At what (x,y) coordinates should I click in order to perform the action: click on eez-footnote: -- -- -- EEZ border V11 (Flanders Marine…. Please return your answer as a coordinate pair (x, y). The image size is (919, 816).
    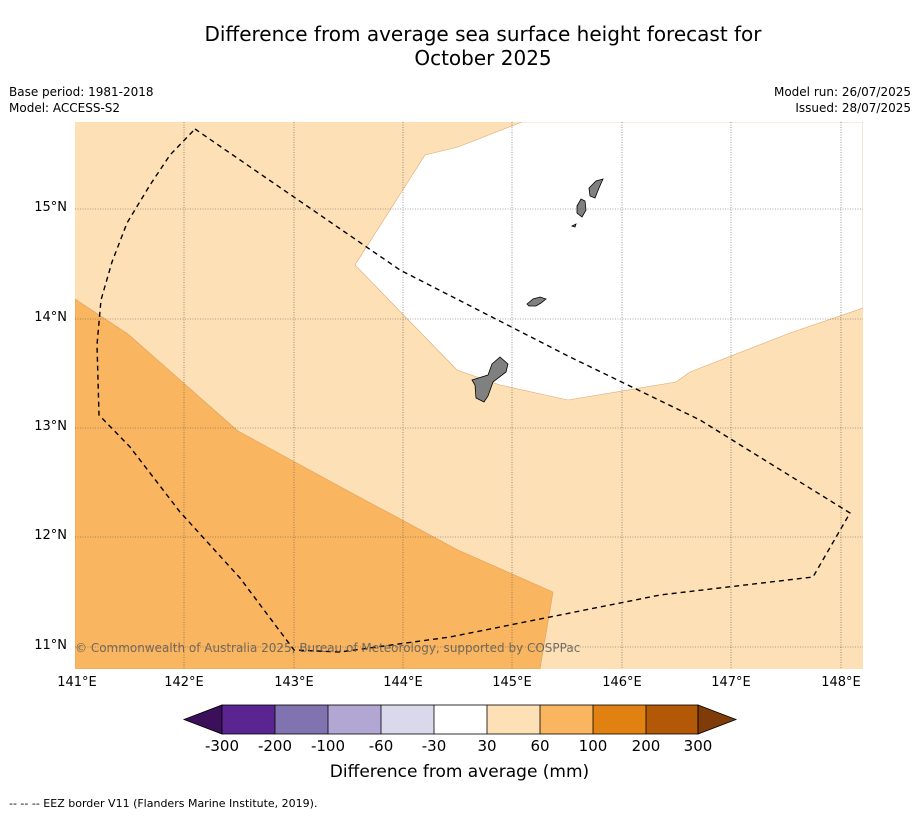
    Looking at the image, I should click on (163, 803).